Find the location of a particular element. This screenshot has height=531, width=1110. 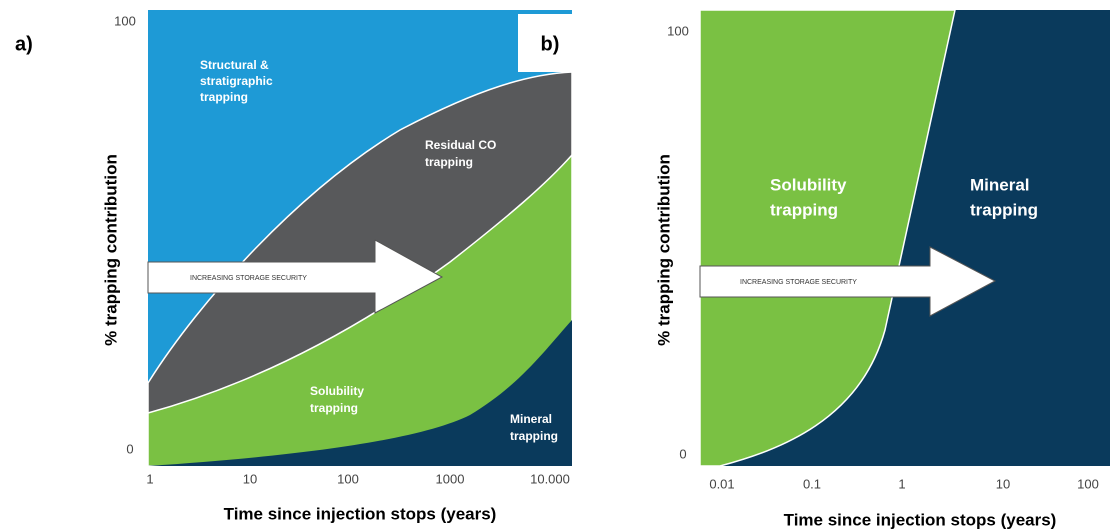

region-label: Structural & is located at coordinates (234, 65).